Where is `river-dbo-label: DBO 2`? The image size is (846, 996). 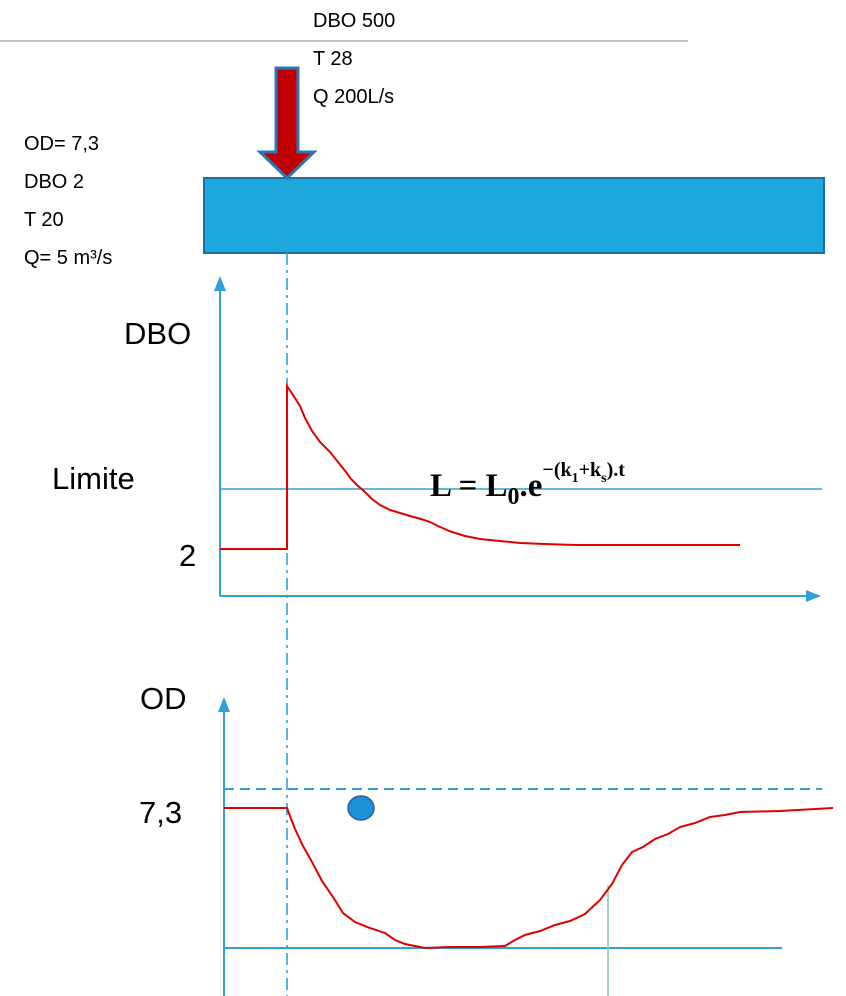 river-dbo-label: DBO 2 is located at coordinates (54, 182).